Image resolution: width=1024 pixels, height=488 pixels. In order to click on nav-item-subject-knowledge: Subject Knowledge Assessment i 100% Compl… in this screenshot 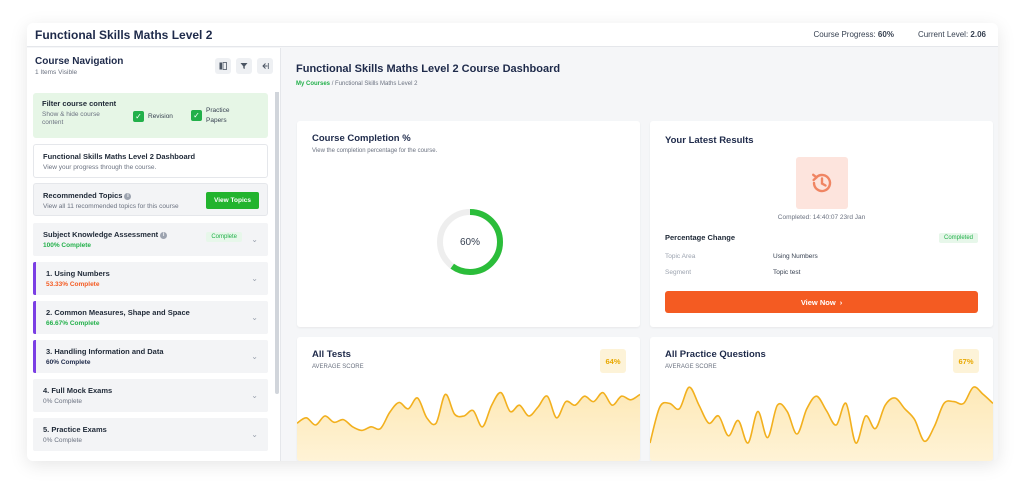, I will do `click(150, 239)`.